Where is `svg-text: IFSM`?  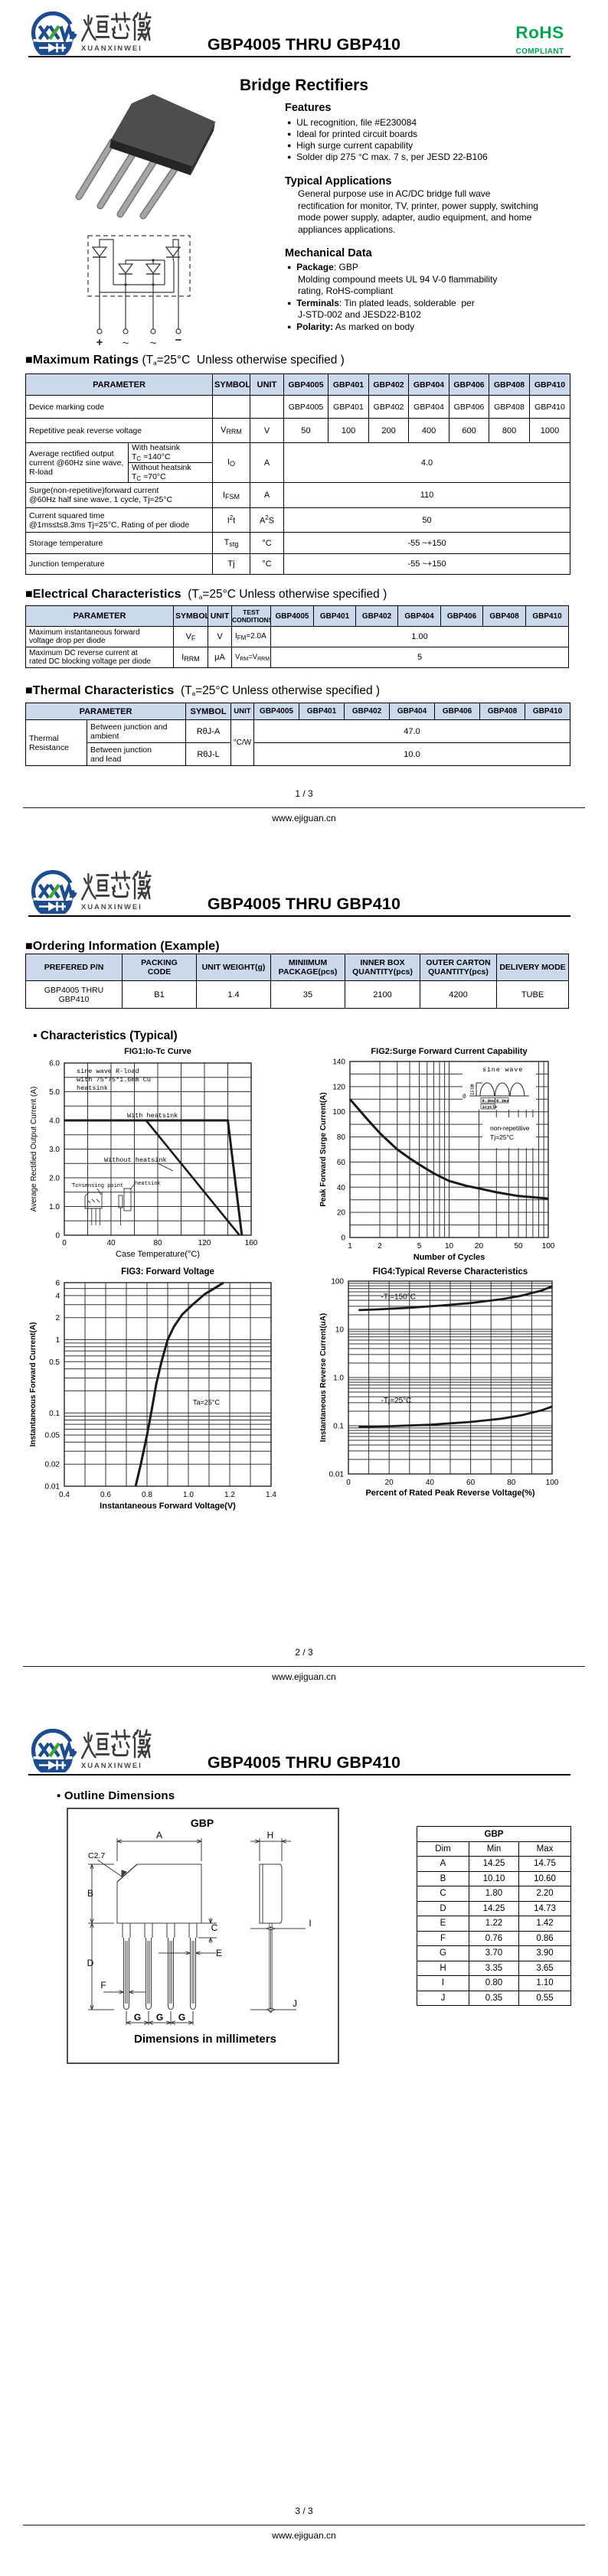 svg-text: IFSM is located at coordinates (473, 1089).